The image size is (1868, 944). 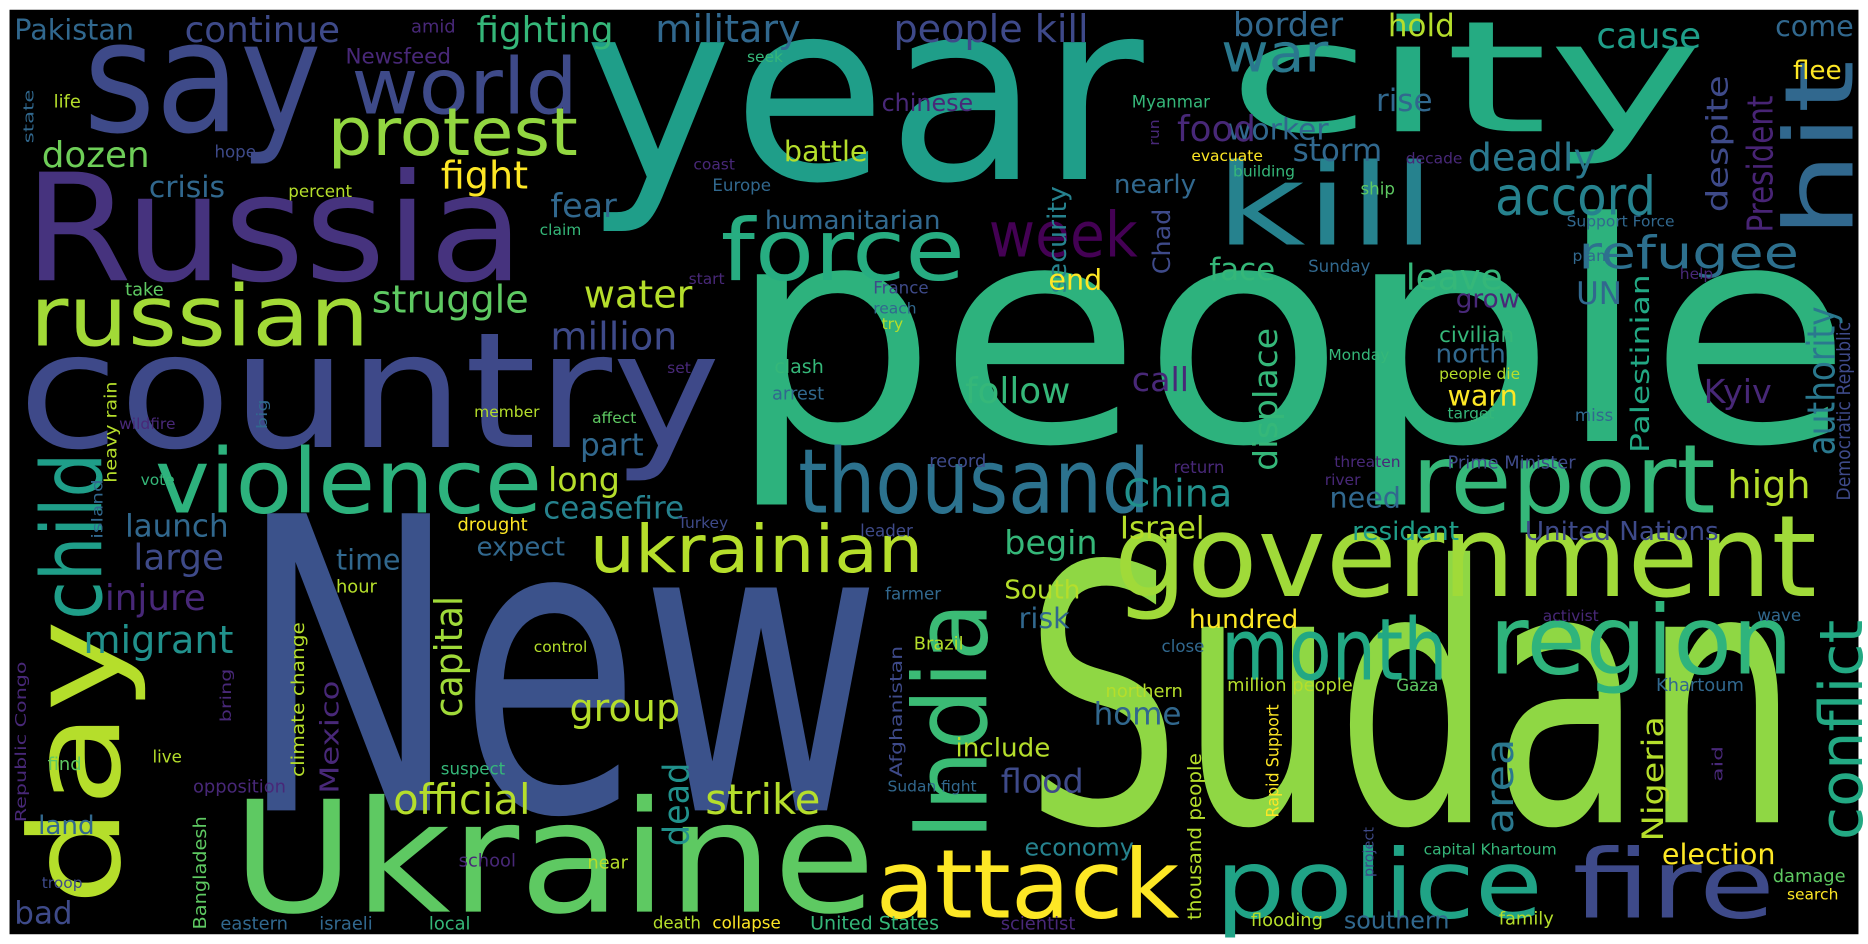 I want to click on word: activist, so click(x=1571, y=616).